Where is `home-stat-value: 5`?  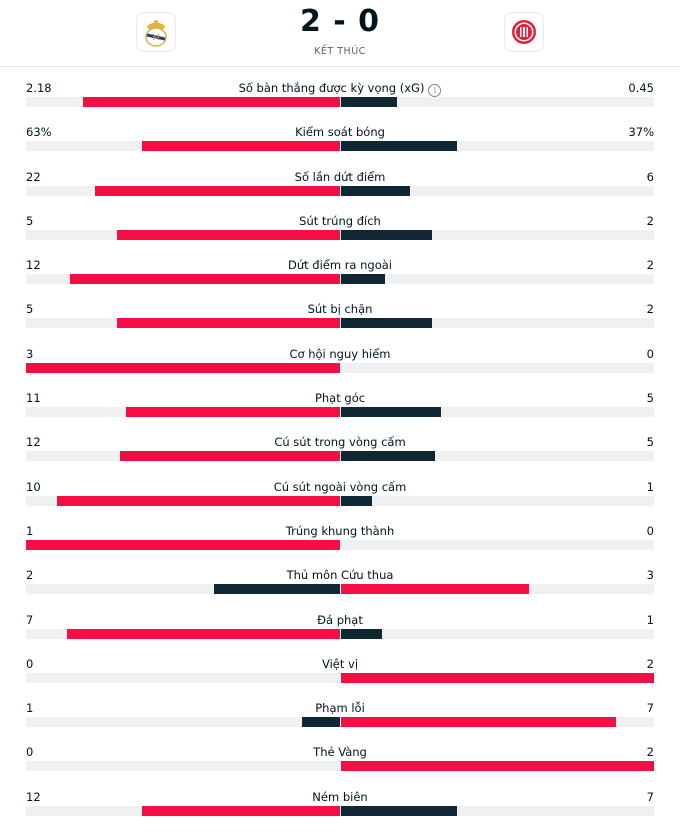
home-stat-value: 5 is located at coordinates (30, 309).